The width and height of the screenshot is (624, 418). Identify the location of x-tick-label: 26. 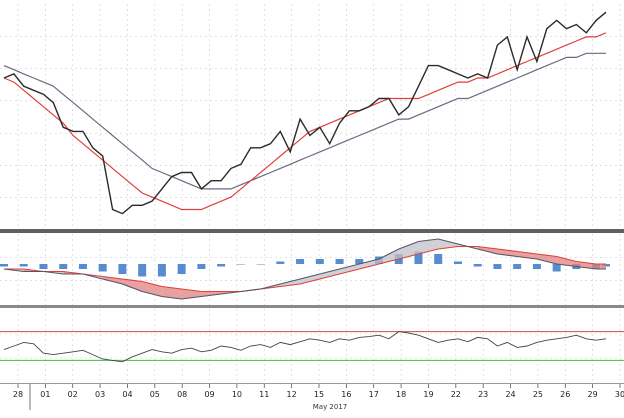
(565, 394).